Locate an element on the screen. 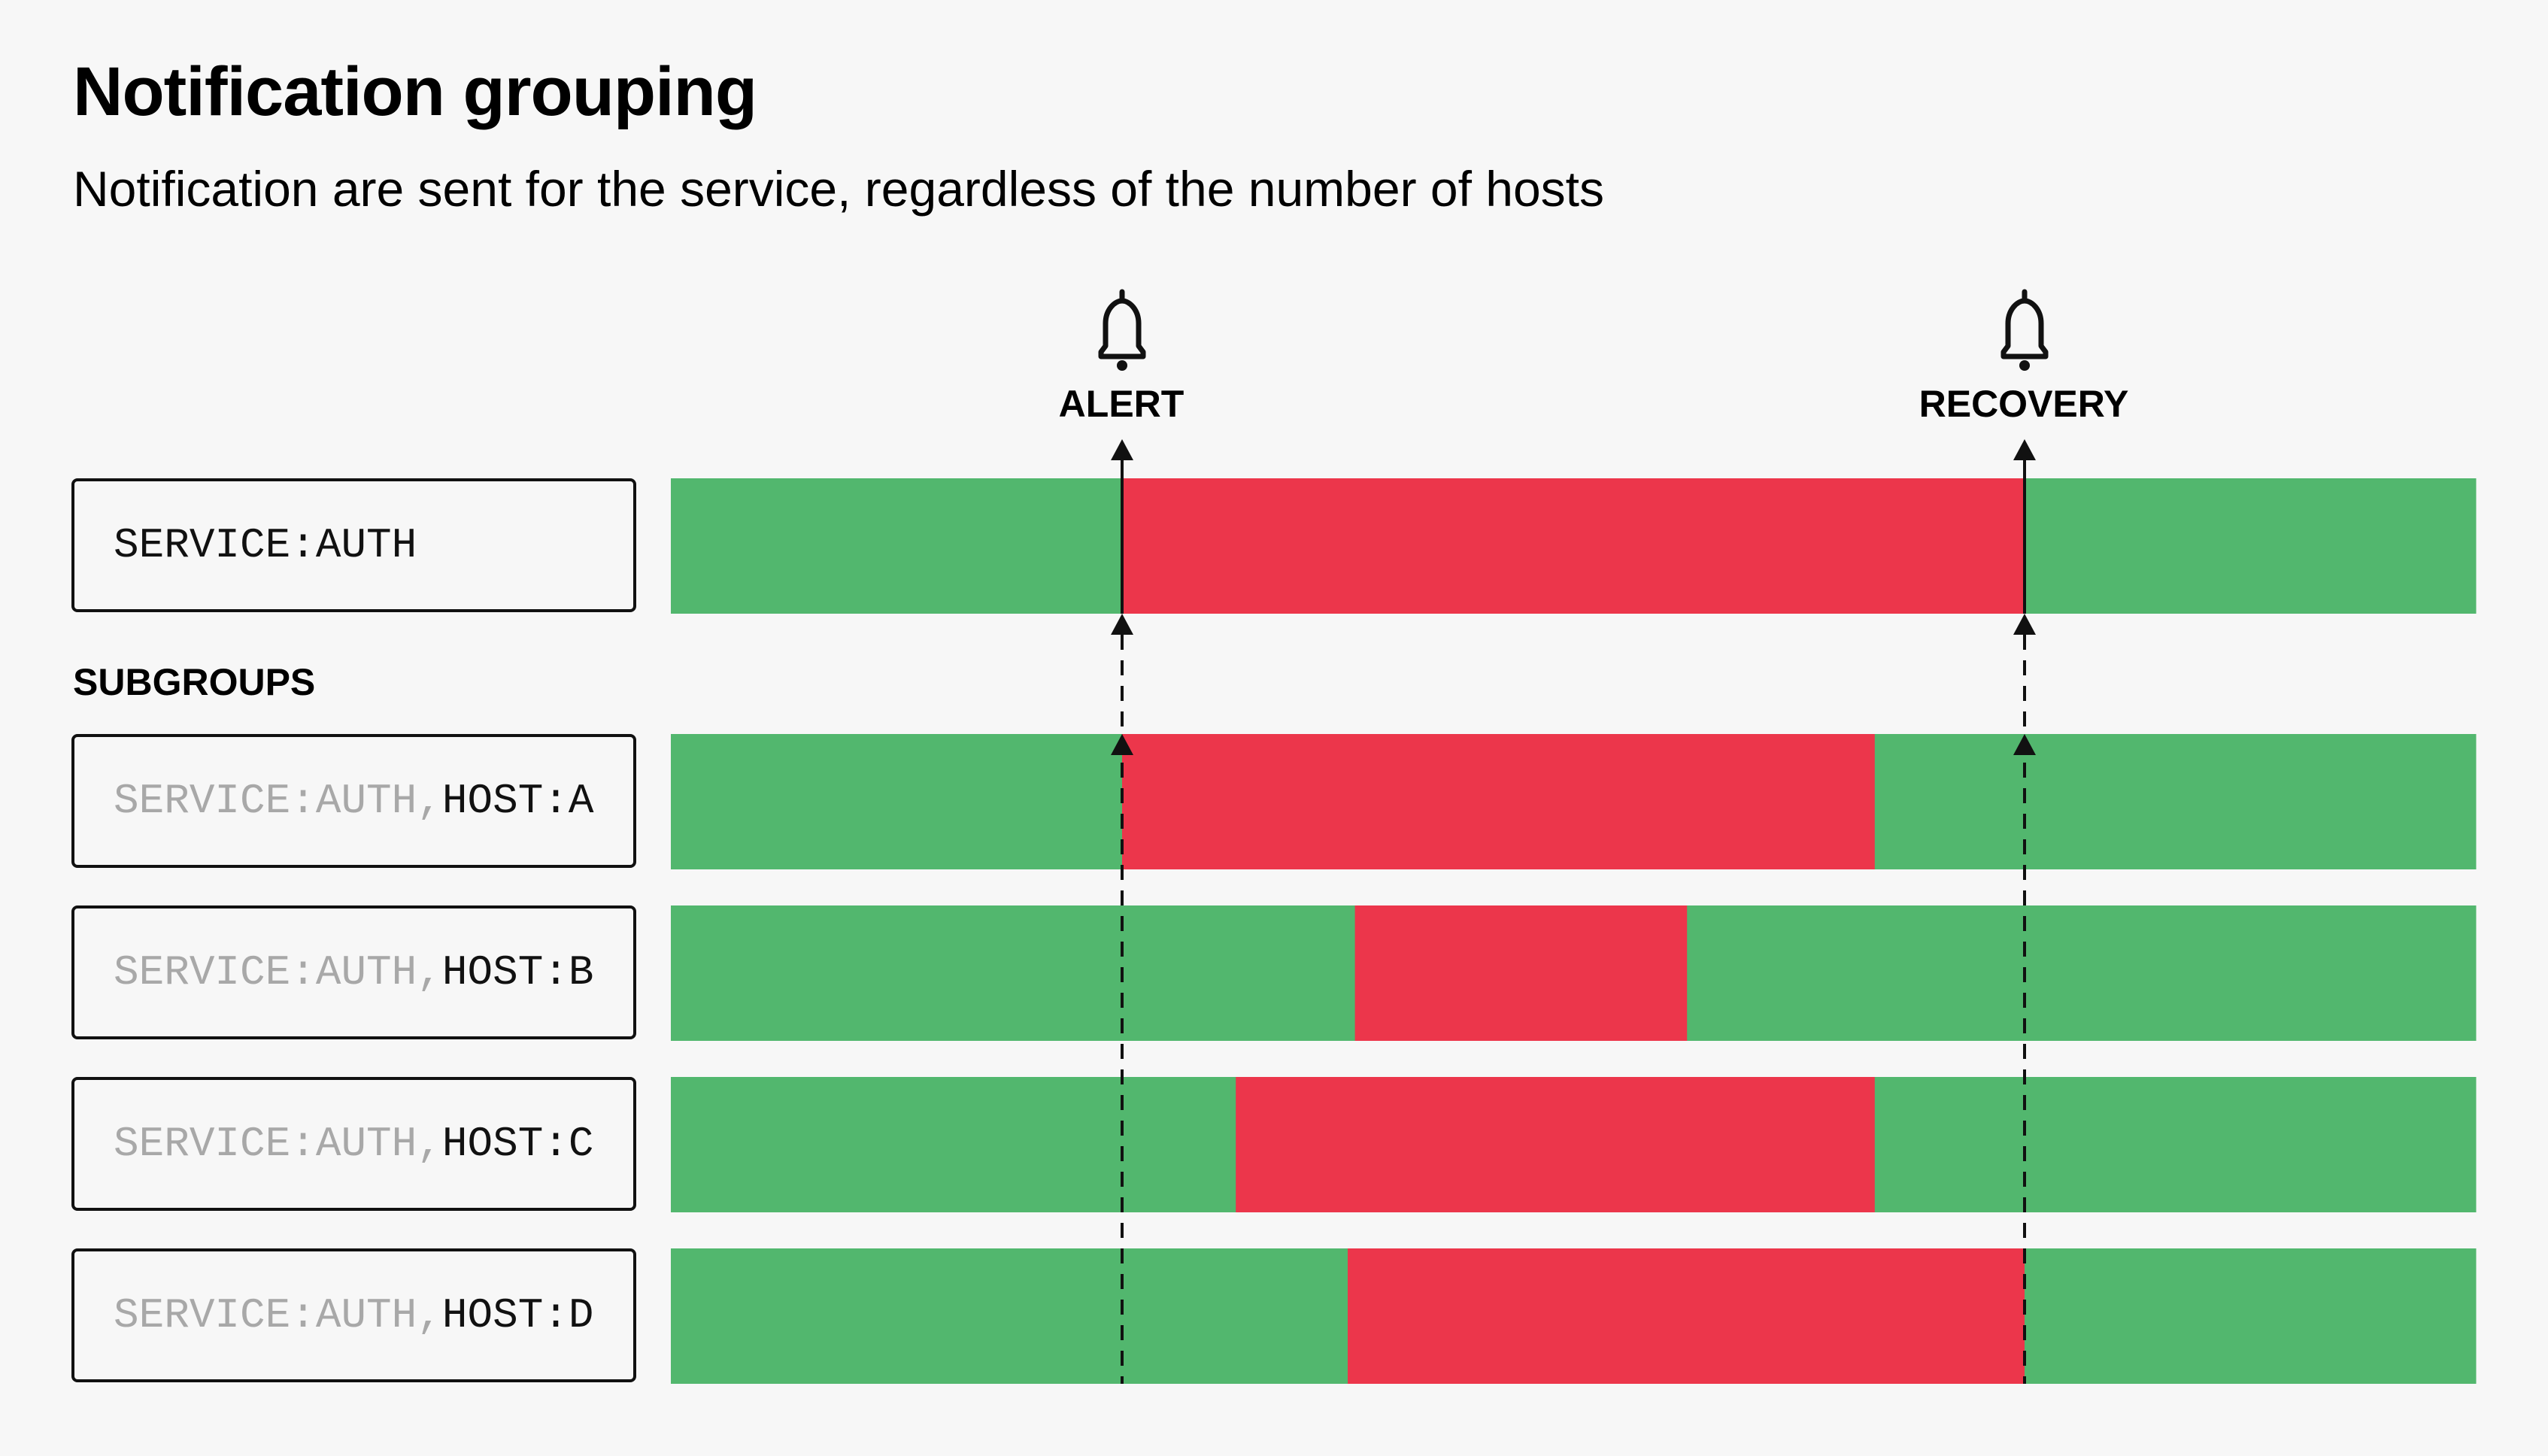 The height and width of the screenshot is (1456, 2548). subgroup-host-name: HOST:A is located at coordinates (517, 801).